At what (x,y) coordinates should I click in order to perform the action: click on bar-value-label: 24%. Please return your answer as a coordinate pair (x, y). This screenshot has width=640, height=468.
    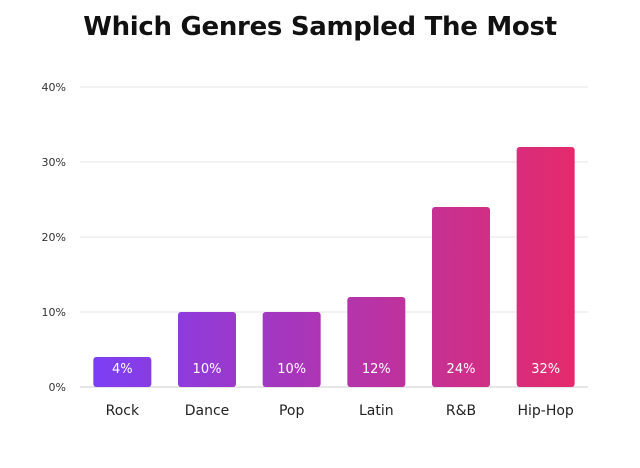
    Looking at the image, I should click on (461, 369).